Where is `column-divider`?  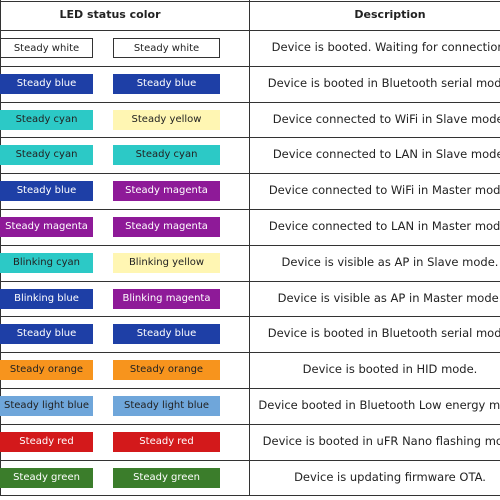 column-divider is located at coordinates (249, 247).